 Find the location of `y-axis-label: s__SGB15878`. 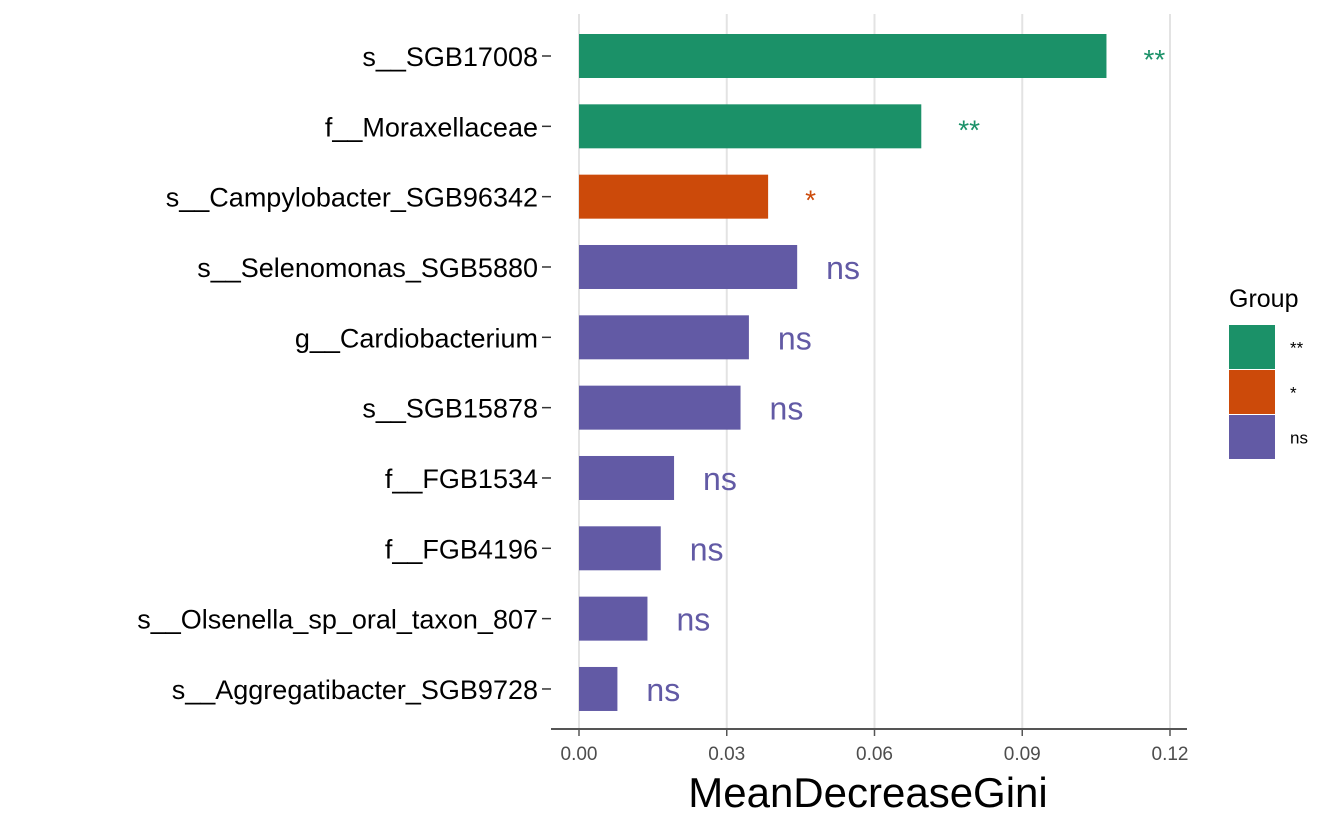

y-axis-label: s__SGB15878 is located at coordinates (450, 409).